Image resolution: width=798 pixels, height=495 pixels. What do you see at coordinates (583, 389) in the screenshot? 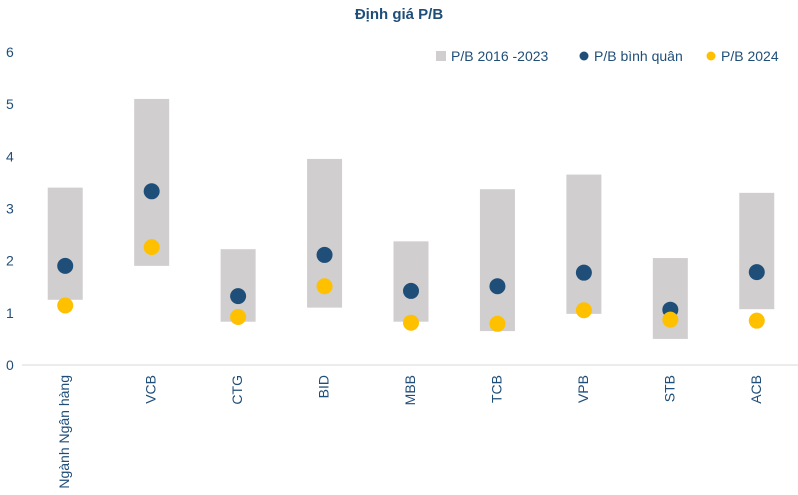
I see `x-tick-label: VPB` at bounding box center [583, 389].